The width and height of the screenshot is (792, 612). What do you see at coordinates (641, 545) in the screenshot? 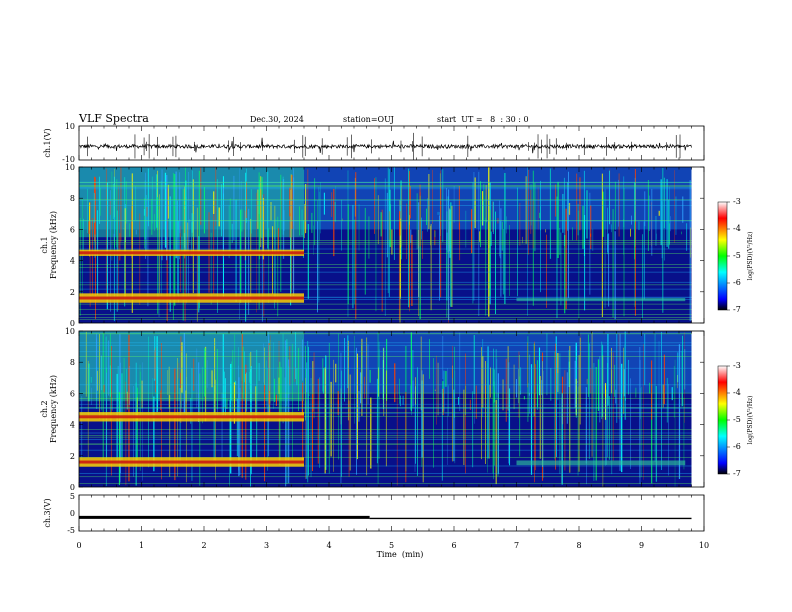
I see `x-tick-label: 9` at bounding box center [641, 545].